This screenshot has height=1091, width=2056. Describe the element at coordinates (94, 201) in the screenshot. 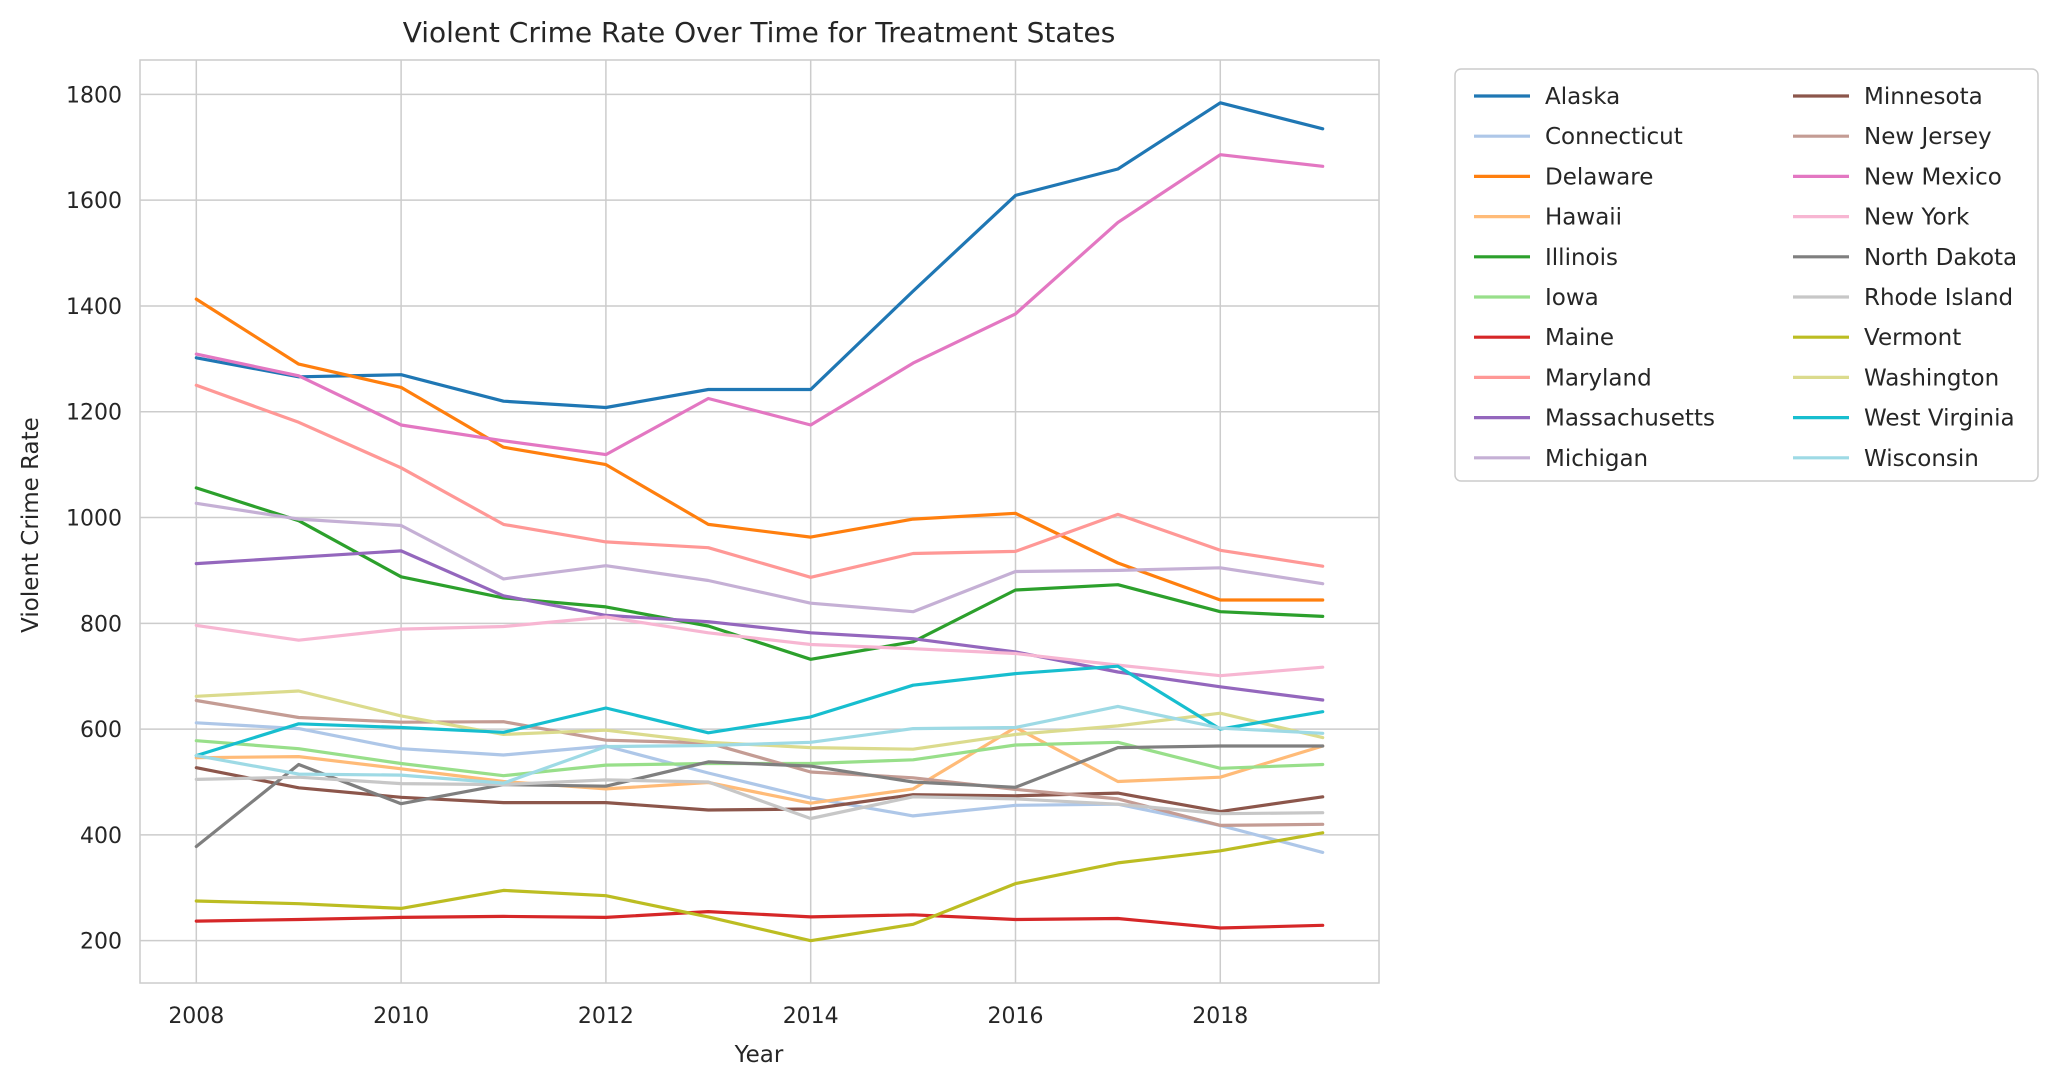

I see `y-tick-label: 1600` at that location.